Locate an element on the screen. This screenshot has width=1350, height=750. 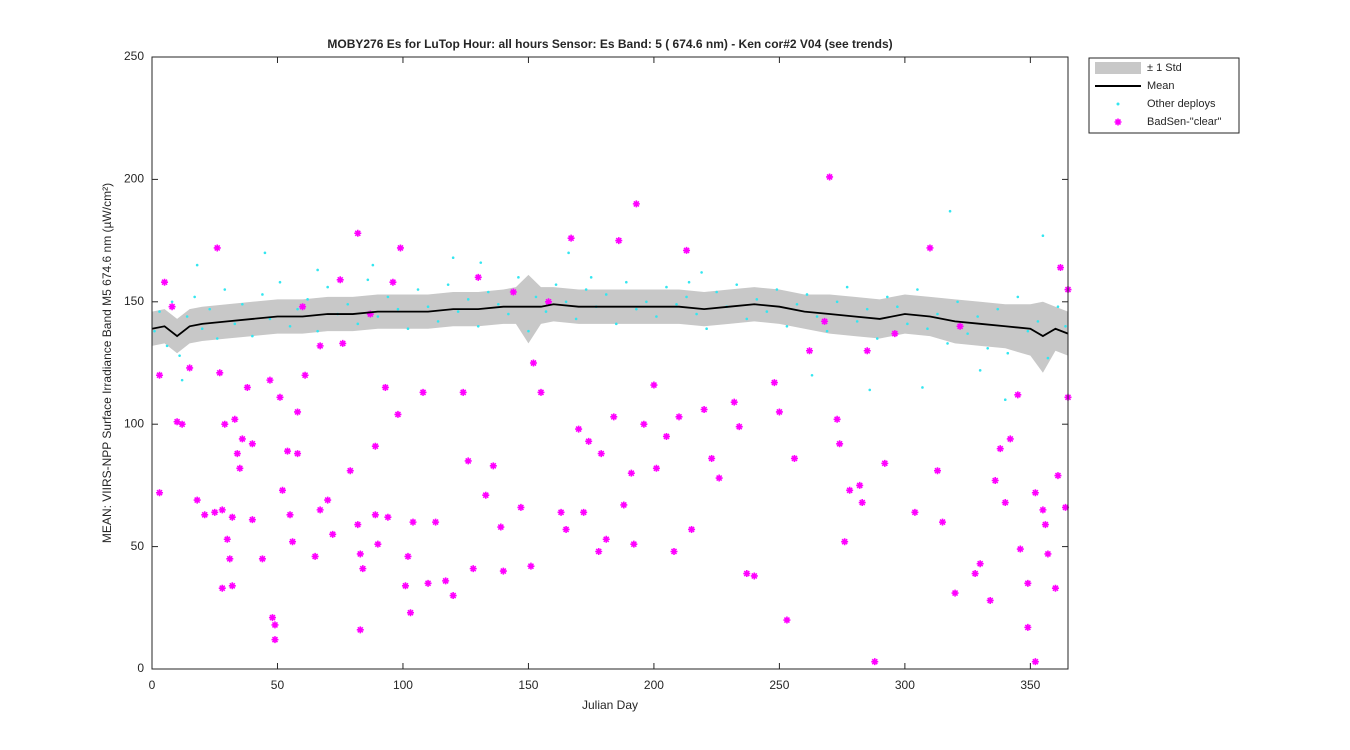
legend-swatch is located at coordinates (1118, 122).